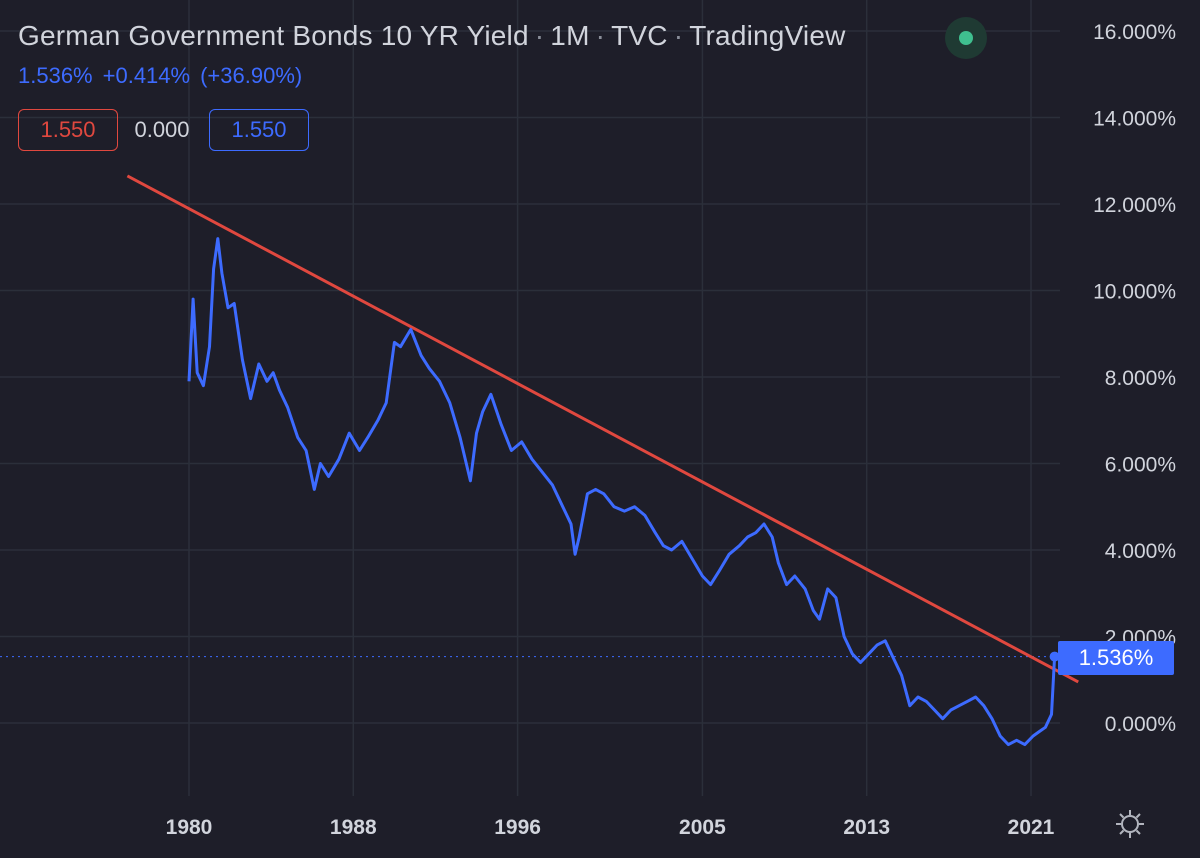  What do you see at coordinates (353, 827) in the screenshot?
I see `x-tick-label: 1988` at bounding box center [353, 827].